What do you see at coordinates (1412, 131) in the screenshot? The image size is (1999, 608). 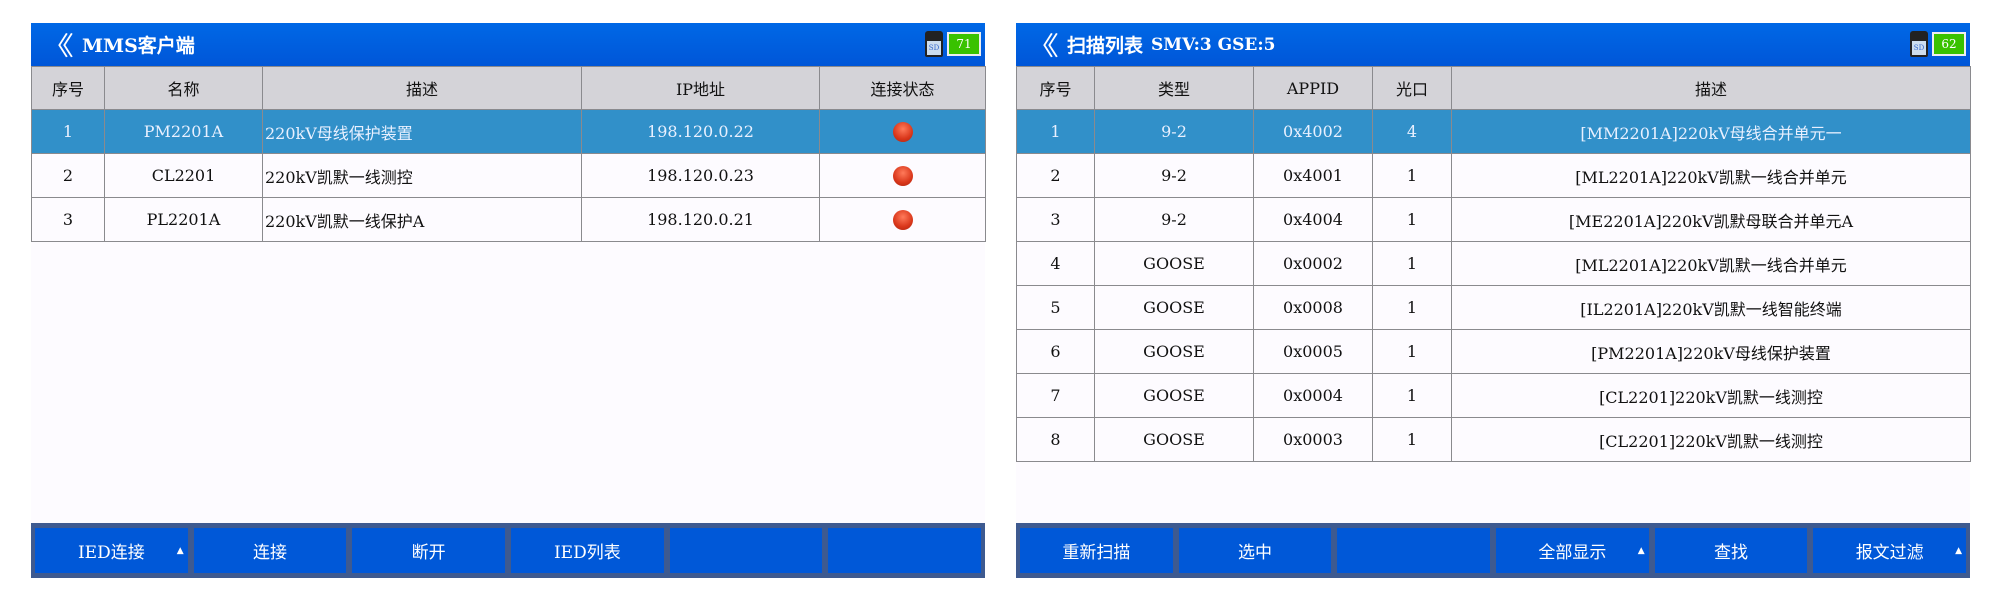 I see `cell-port: 4` at bounding box center [1412, 131].